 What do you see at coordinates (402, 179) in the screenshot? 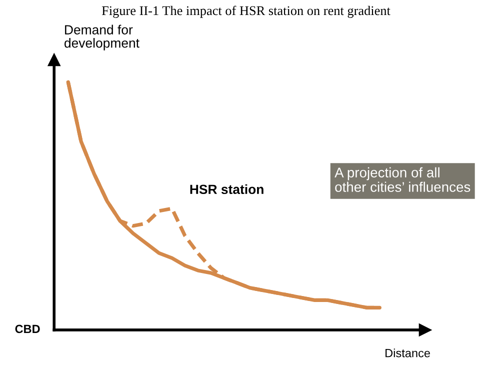
I see `annotation: A projection of all other cities’ influences` at bounding box center [402, 179].